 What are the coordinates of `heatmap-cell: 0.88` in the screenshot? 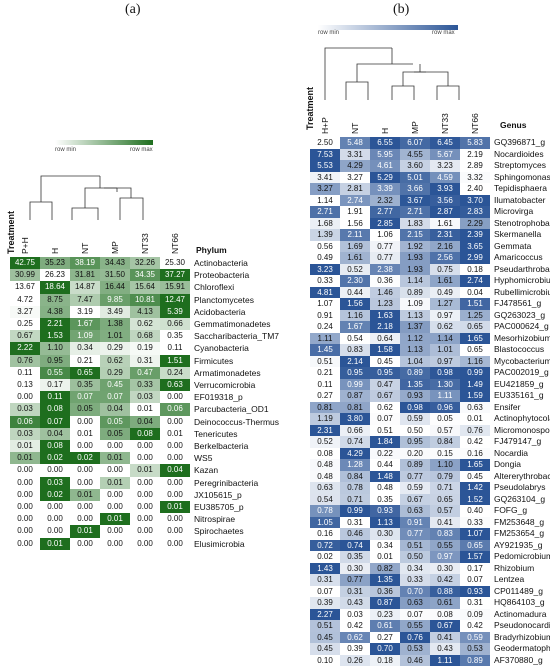 It's located at (445, 591).